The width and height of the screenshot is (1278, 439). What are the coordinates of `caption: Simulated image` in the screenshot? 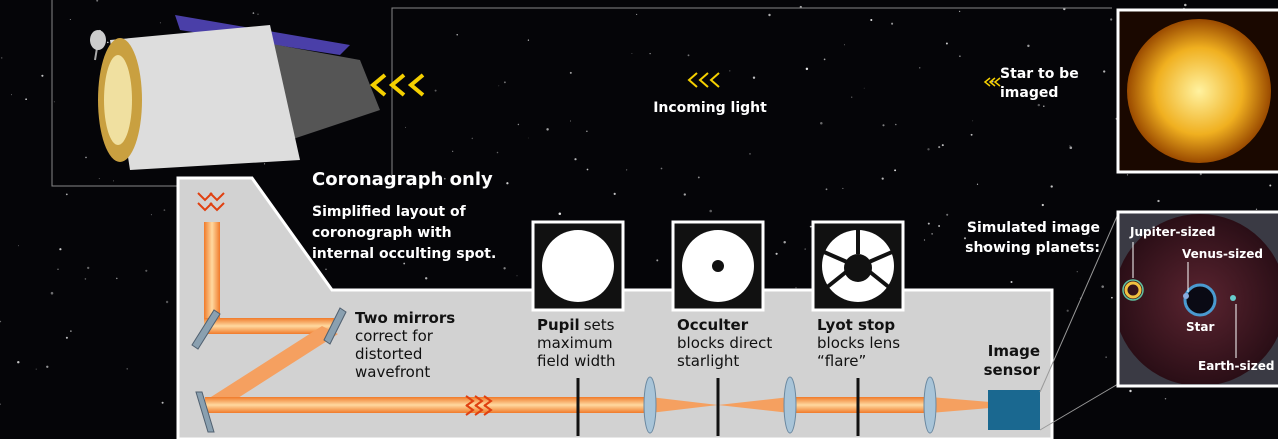 It's located at (1033, 228).